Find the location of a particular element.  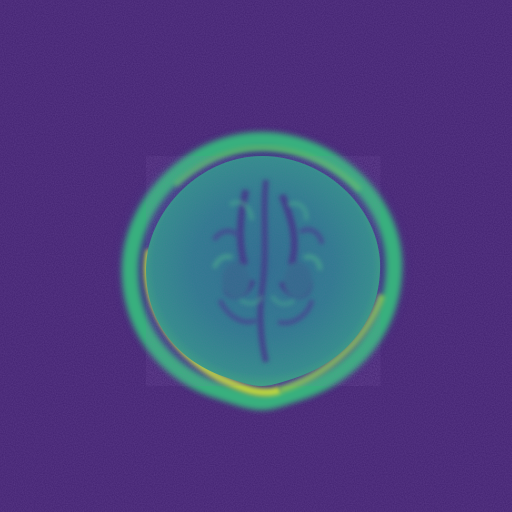

skull-rim-highlight-right is located at coordinates (332, 343).